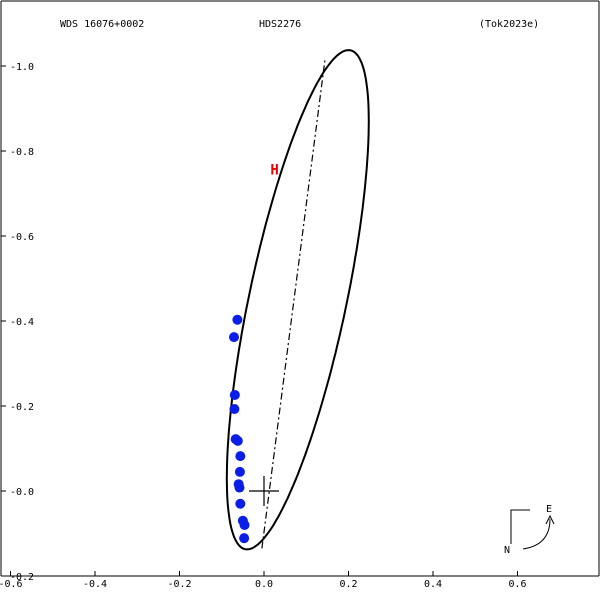  What do you see at coordinates (22, 492) in the screenshot?
I see `y-tick-label: -0.0` at bounding box center [22, 492].